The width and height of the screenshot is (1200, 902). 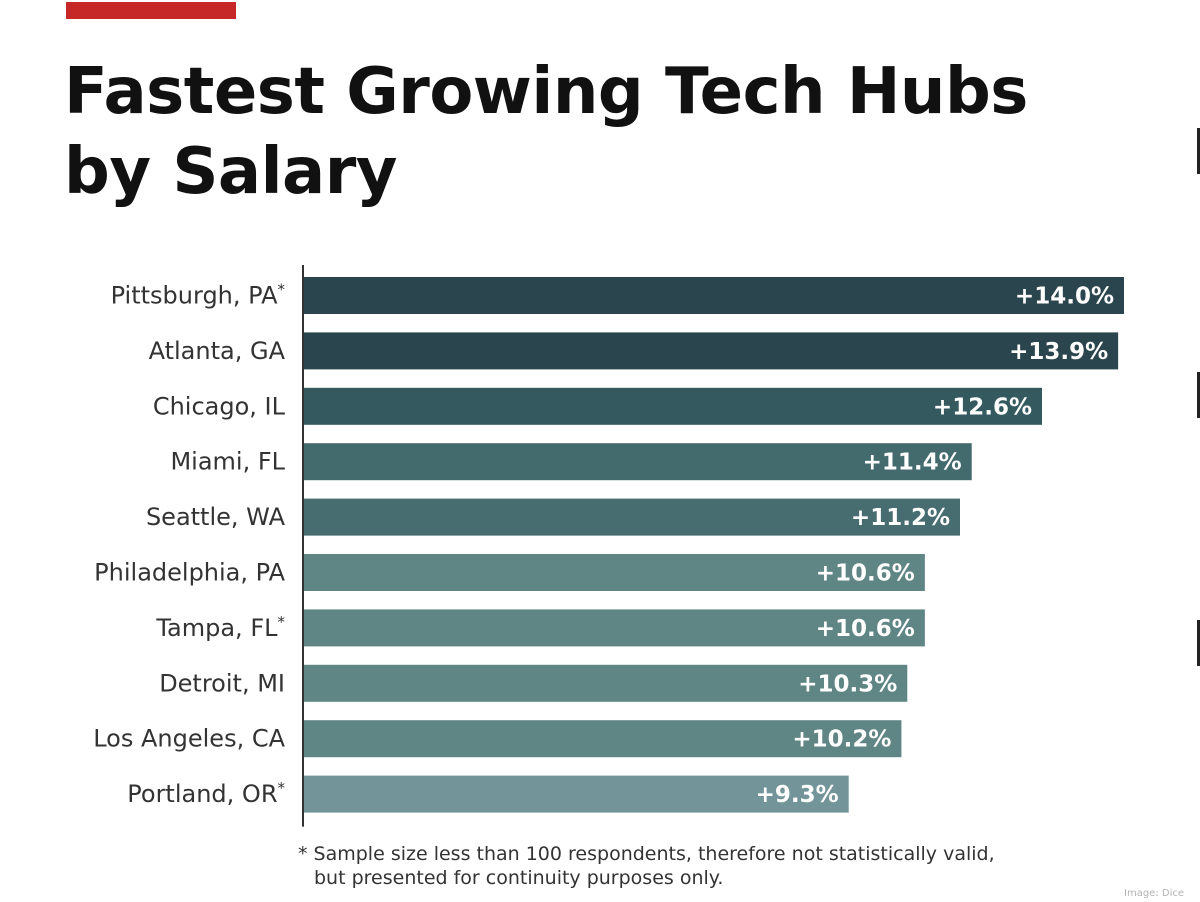 What do you see at coordinates (912, 463) in the screenshot?
I see `value-label-miami-fl: +11.4%` at bounding box center [912, 463].